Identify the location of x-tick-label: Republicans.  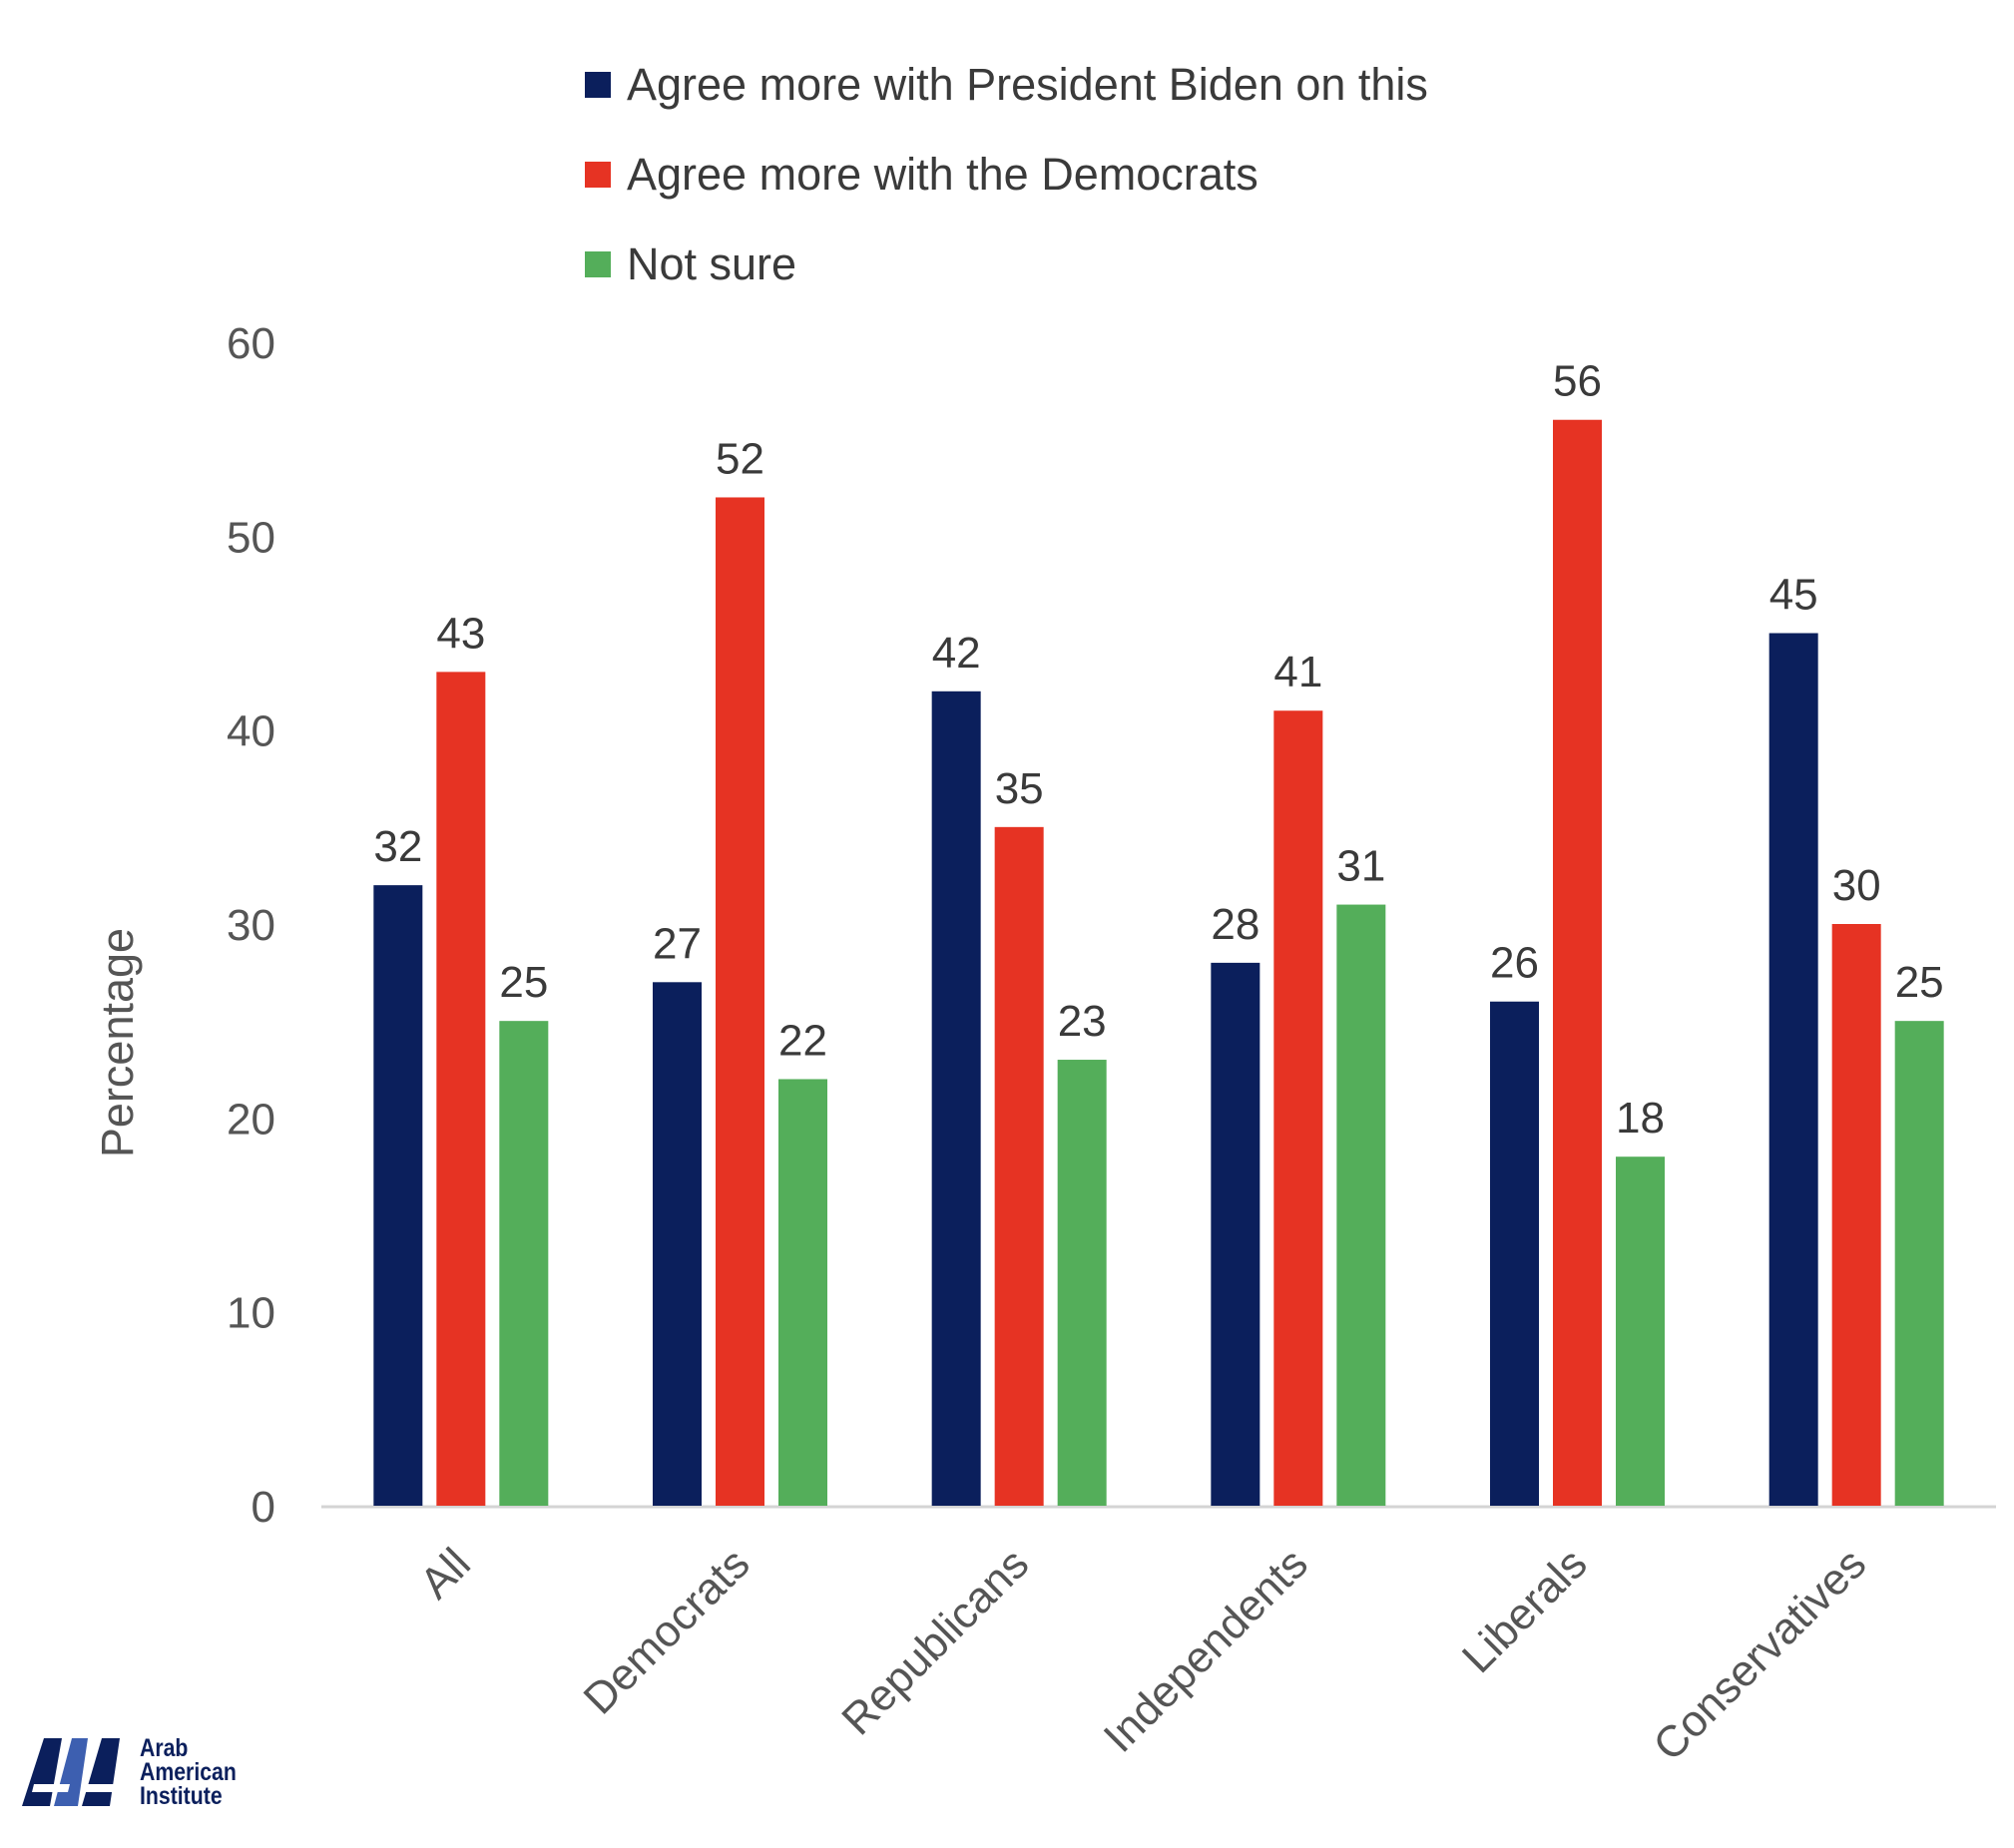
(935, 1642).